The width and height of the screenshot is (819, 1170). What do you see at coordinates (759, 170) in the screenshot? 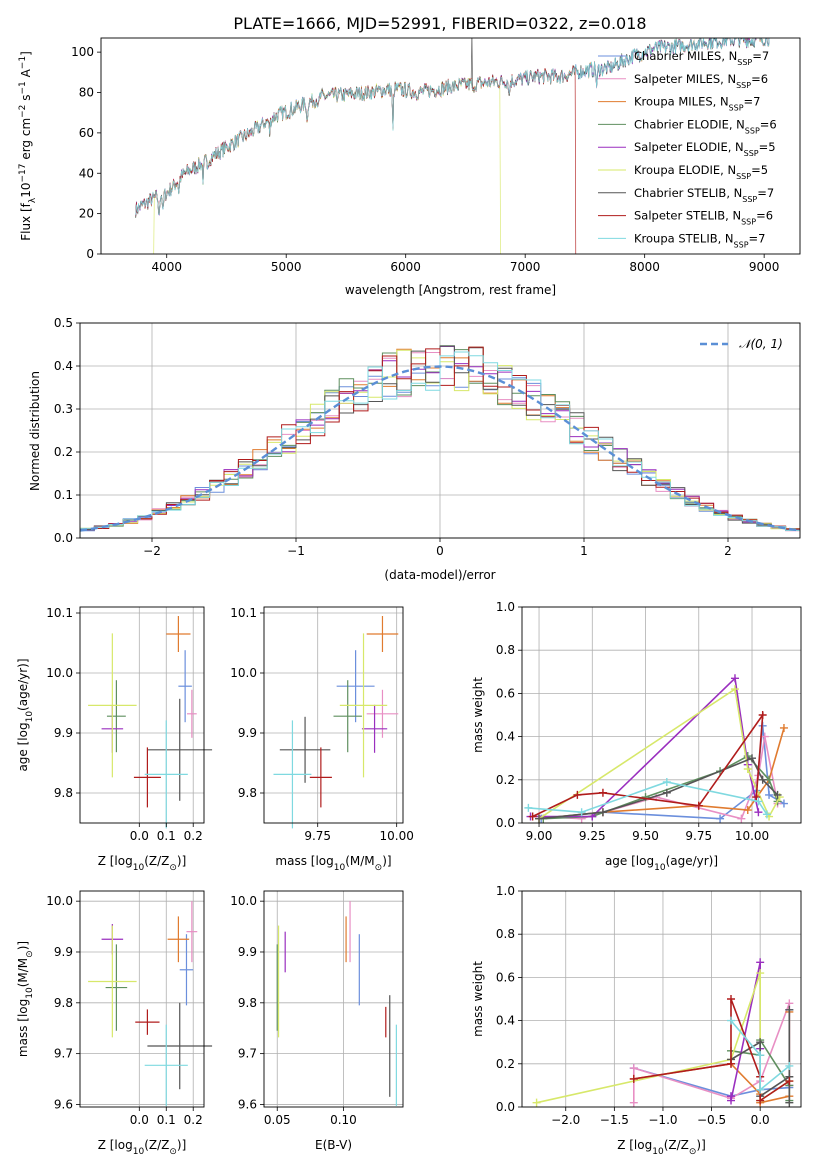
I see `legend-tail: =5` at bounding box center [759, 170].